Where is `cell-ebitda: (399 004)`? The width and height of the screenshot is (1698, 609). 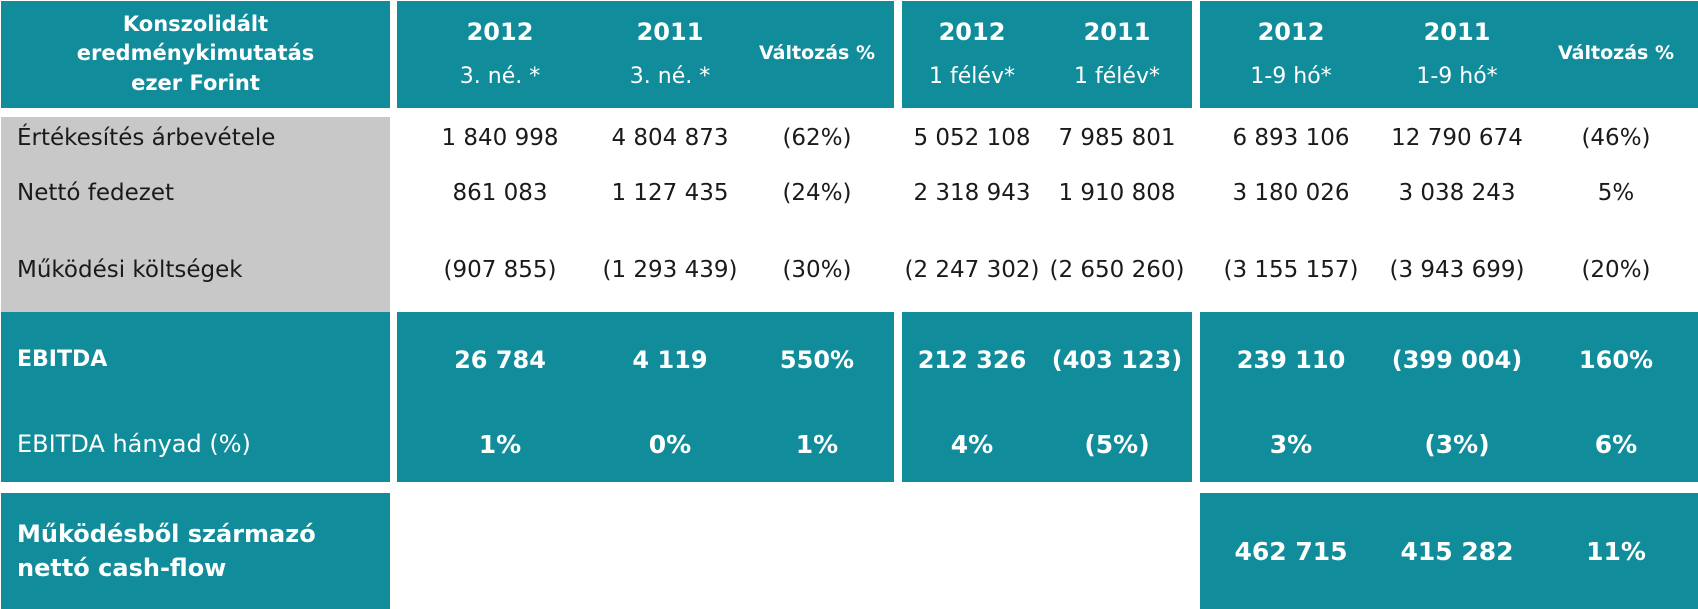 cell-ebitda: (399 004) is located at coordinates (1457, 360).